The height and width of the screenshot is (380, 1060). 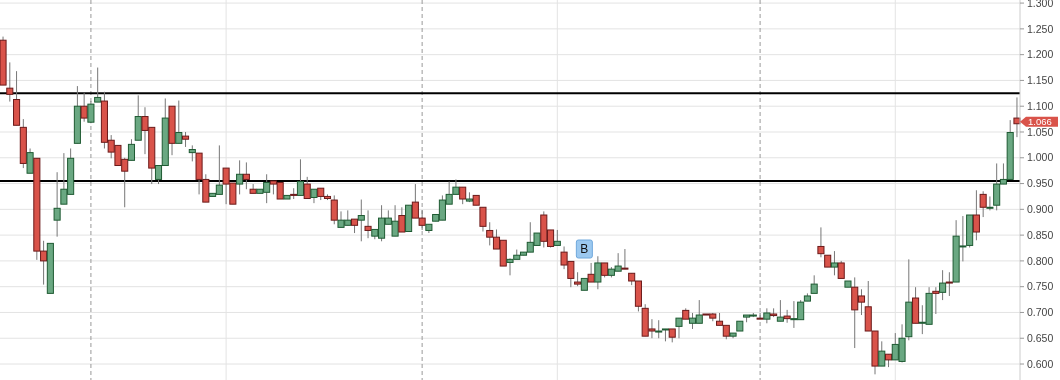 I want to click on y-tick-label: 1.250, so click(x=1040, y=28).